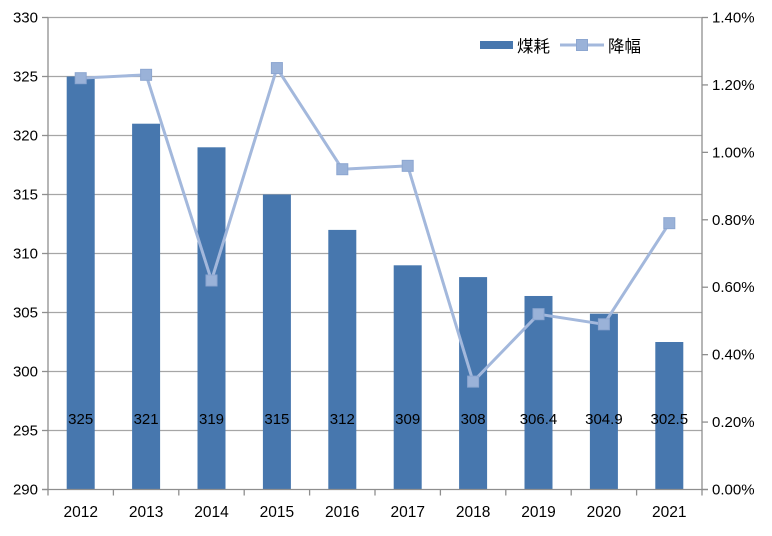 This screenshot has width=772, height=536. What do you see at coordinates (538, 314) in the screenshot?
I see `line-marker-2019` at bounding box center [538, 314].